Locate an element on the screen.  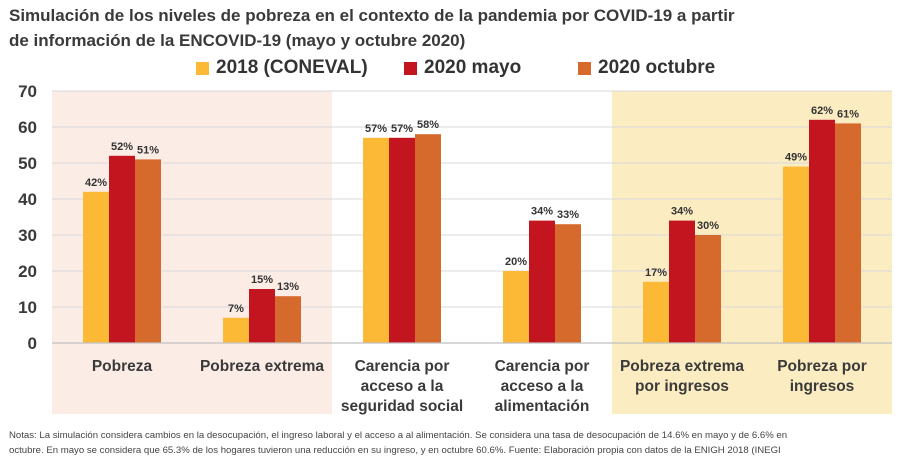
legend-item-2018: 2018 (CONEVAL) is located at coordinates (282, 68).